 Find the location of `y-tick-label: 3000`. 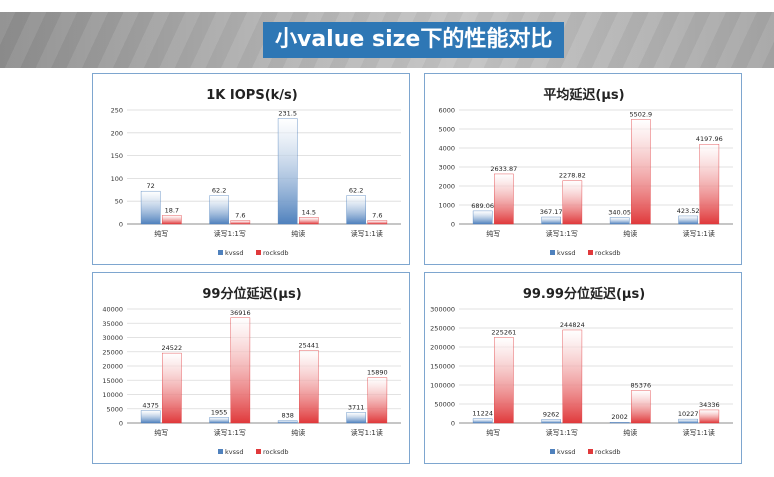

y-tick-label: 3000 is located at coordinates (446, 168).